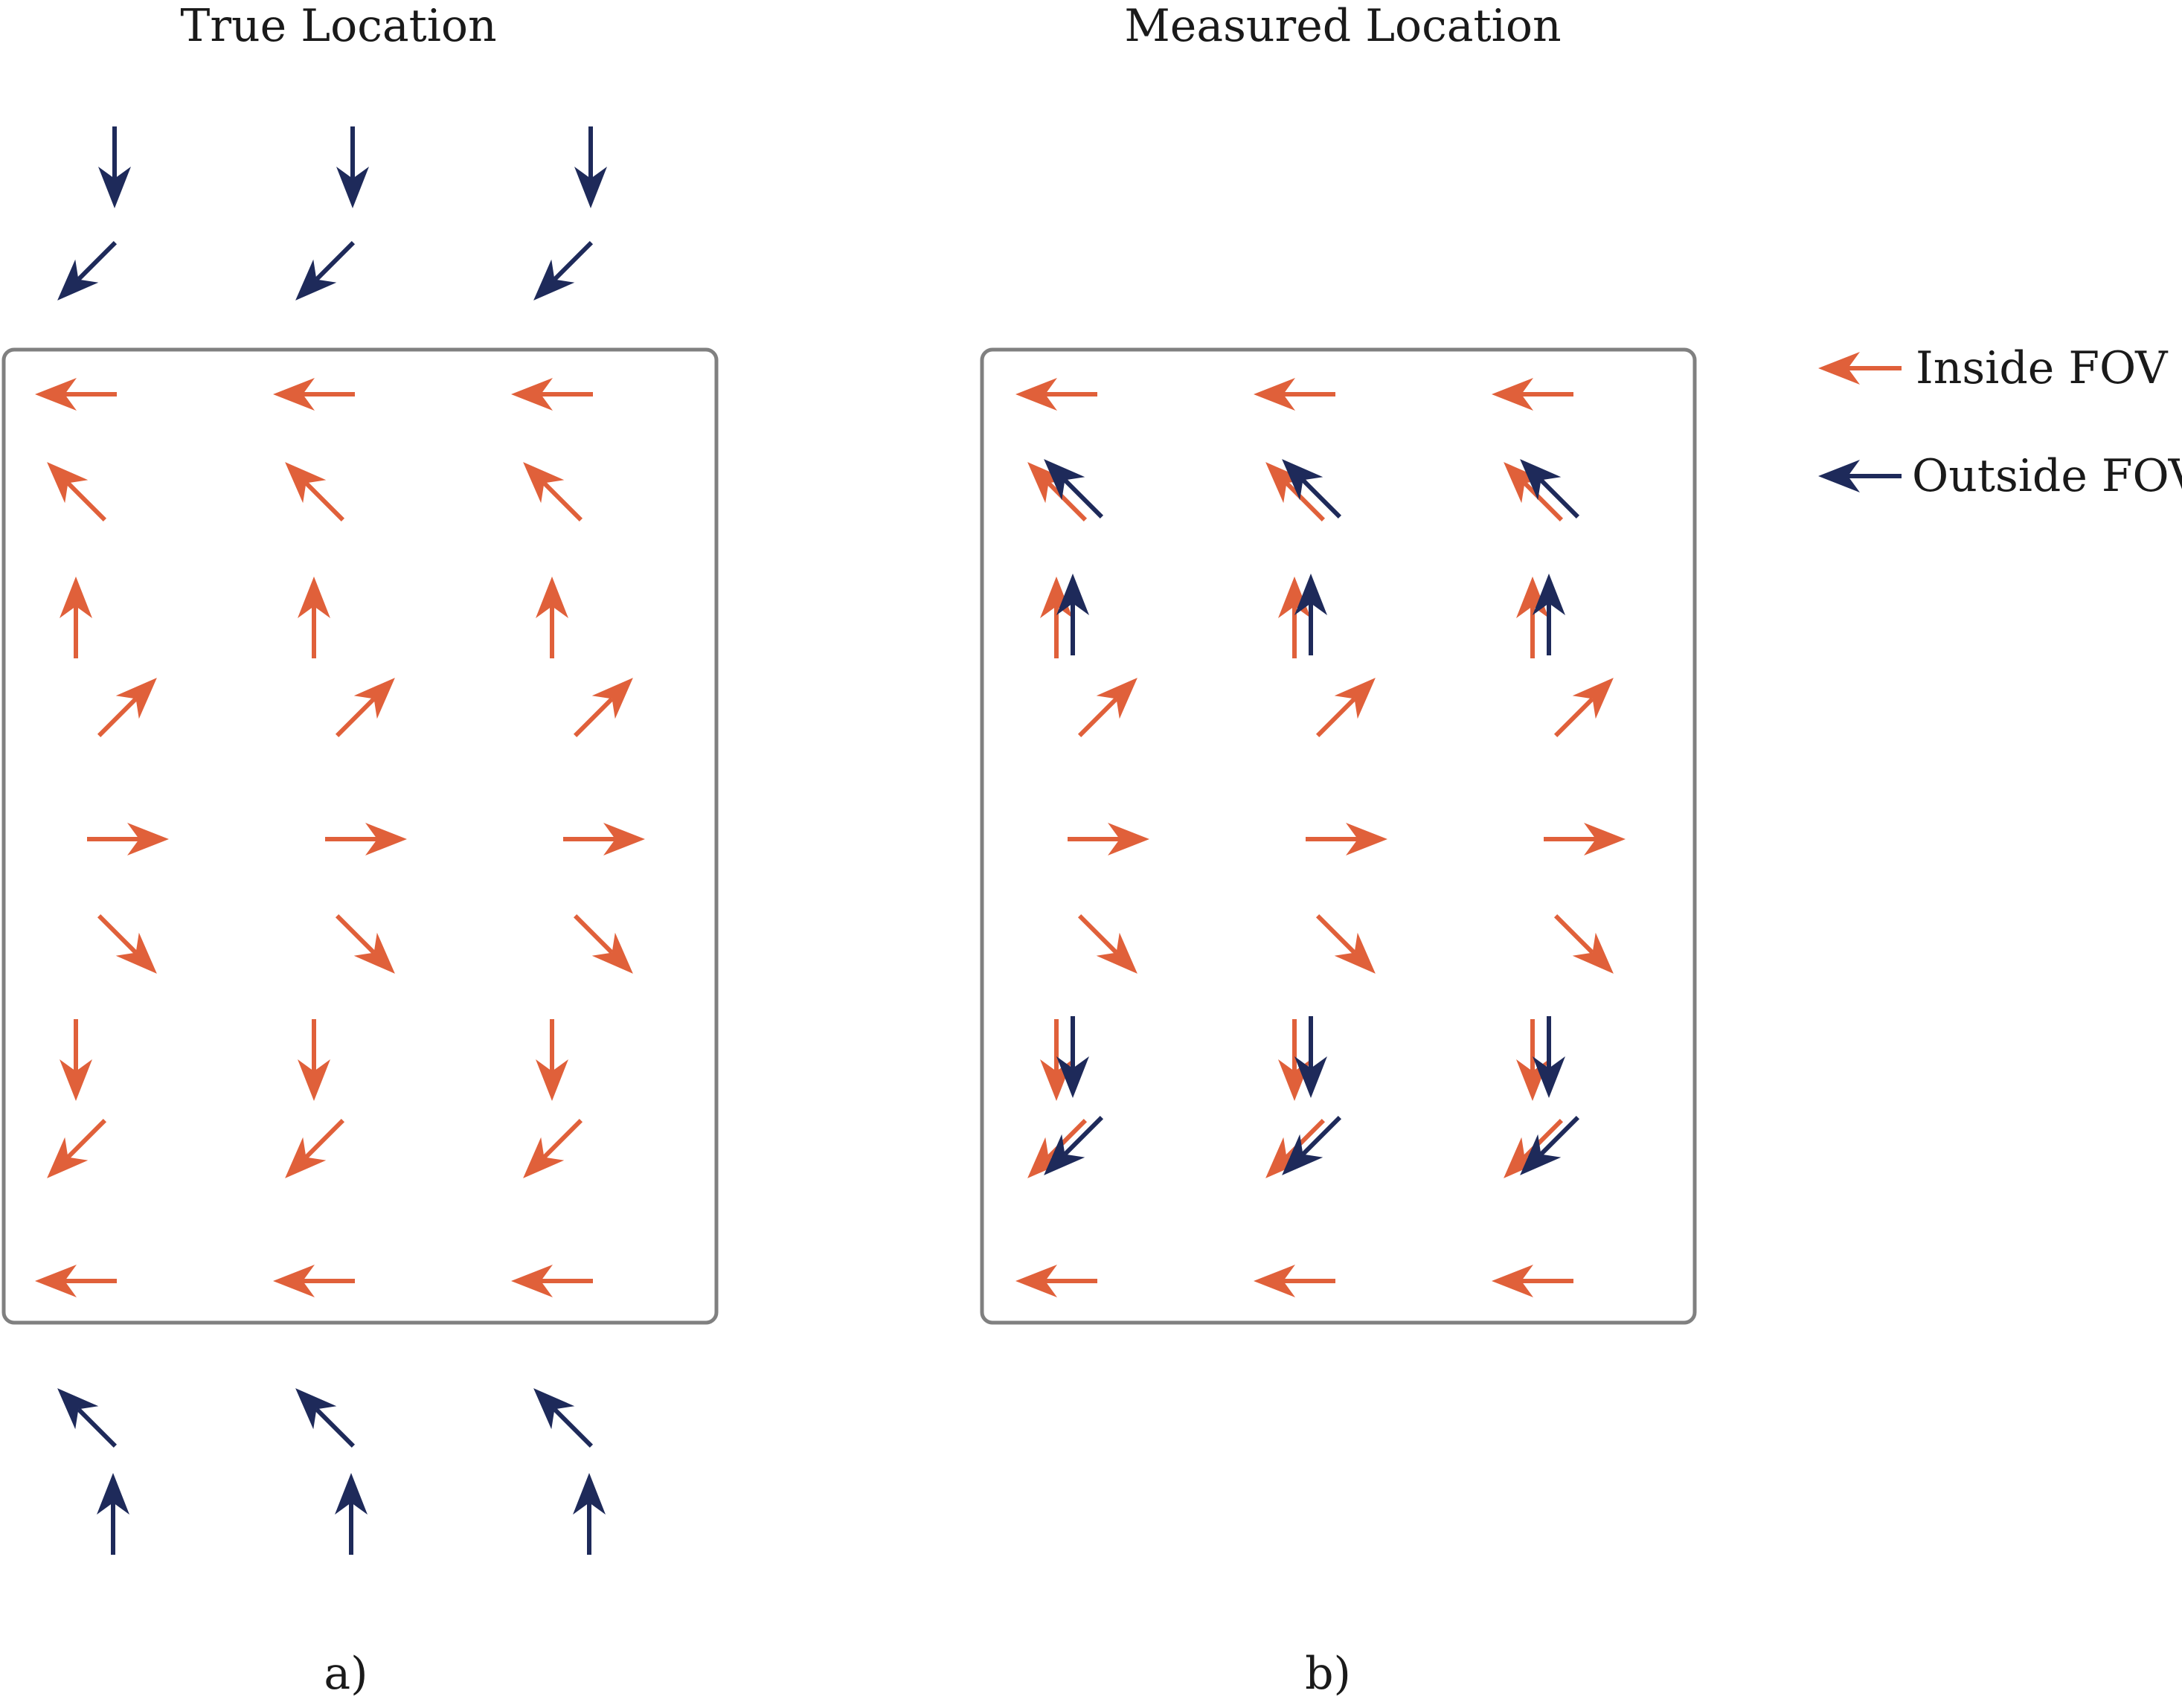 Image resolution: width=2182 pixels, height=1708 pixels. I want to click on legend-arrows, so click(1860, 422).